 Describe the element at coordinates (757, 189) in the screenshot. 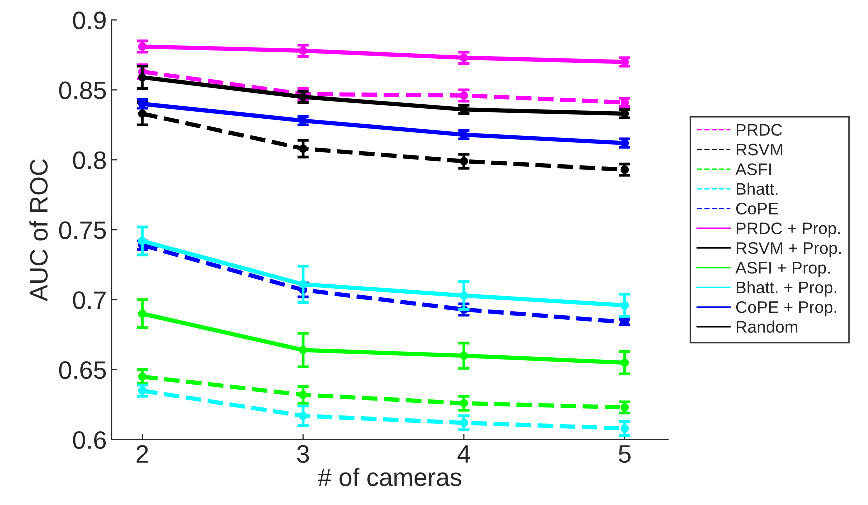

I see `legend-label: Bhatt.` at that location.